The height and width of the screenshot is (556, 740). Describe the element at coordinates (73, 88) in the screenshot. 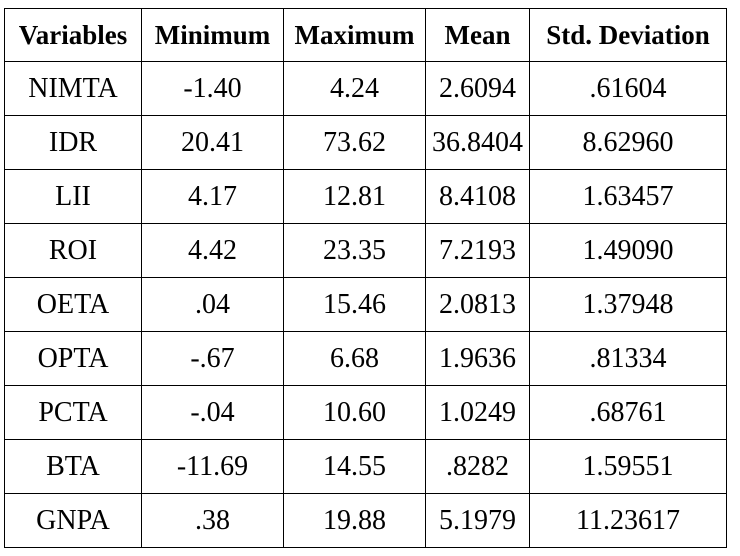

I see `cell-variable: NIMTA` at that location.